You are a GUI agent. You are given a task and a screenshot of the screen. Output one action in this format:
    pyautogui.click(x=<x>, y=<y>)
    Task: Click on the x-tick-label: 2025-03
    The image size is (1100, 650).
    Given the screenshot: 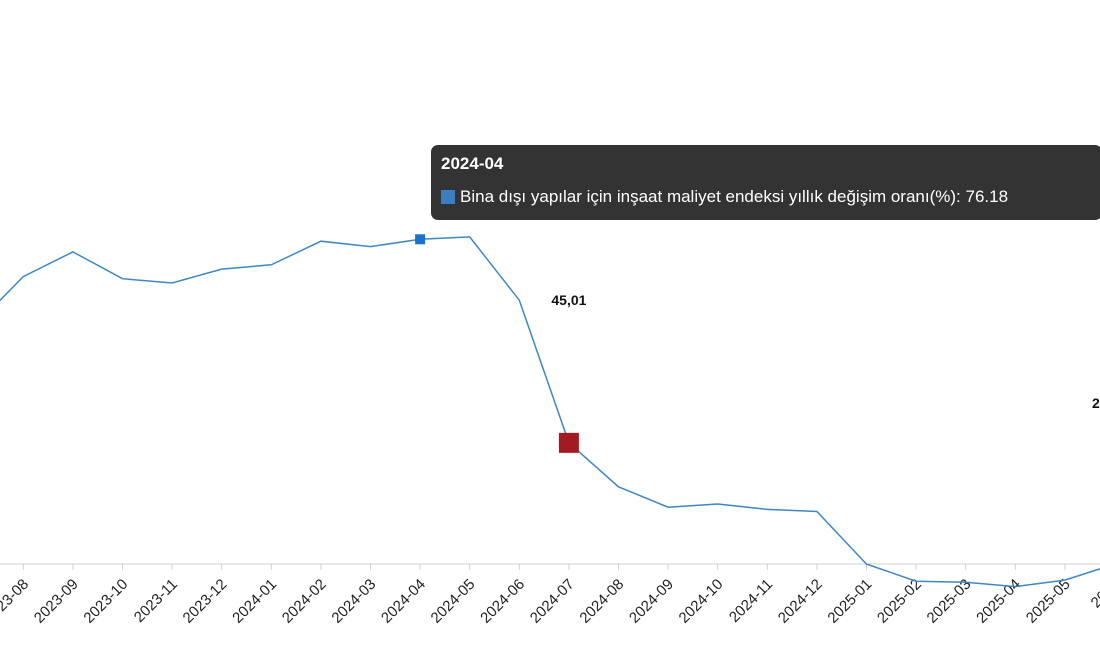 What is the action you would take?
    pyautogui.click(x=949, y=601)
    